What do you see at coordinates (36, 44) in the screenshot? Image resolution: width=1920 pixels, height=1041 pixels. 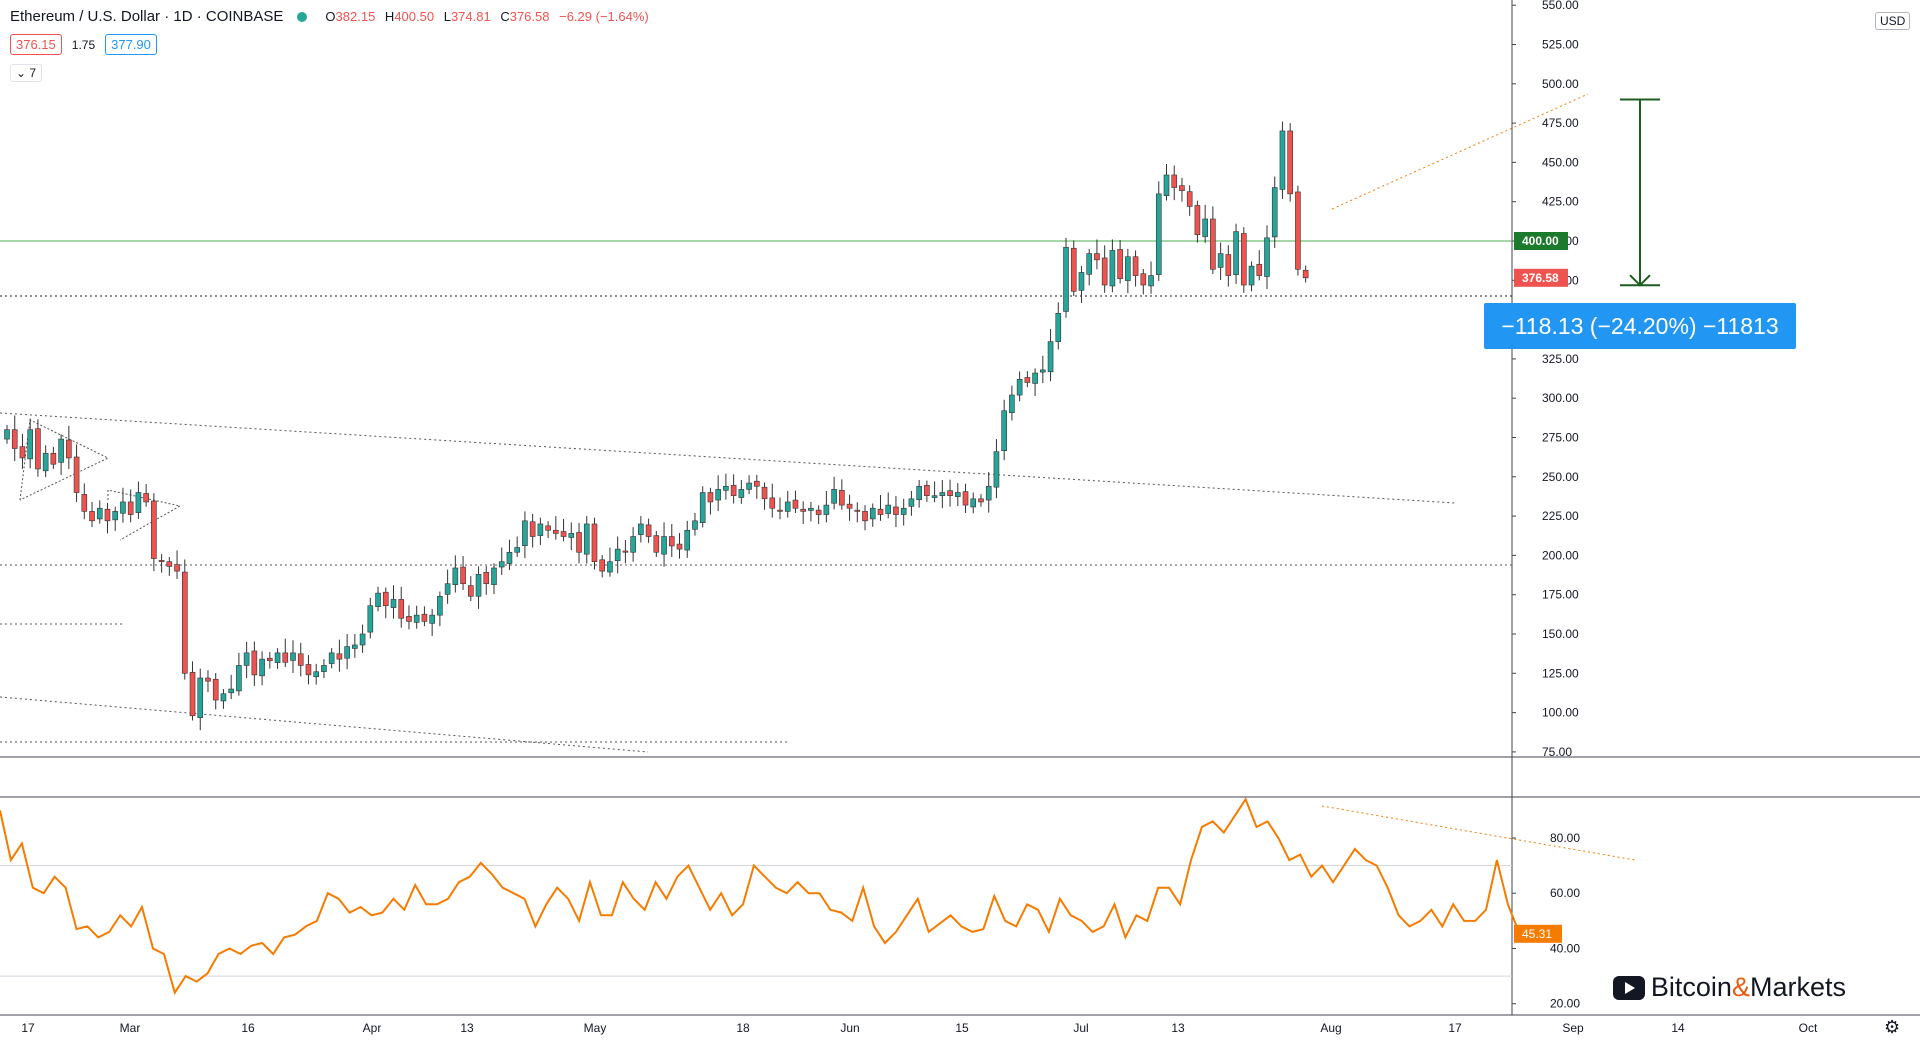 I see `bid-price: 376.15` at bounding box center [36, 44].